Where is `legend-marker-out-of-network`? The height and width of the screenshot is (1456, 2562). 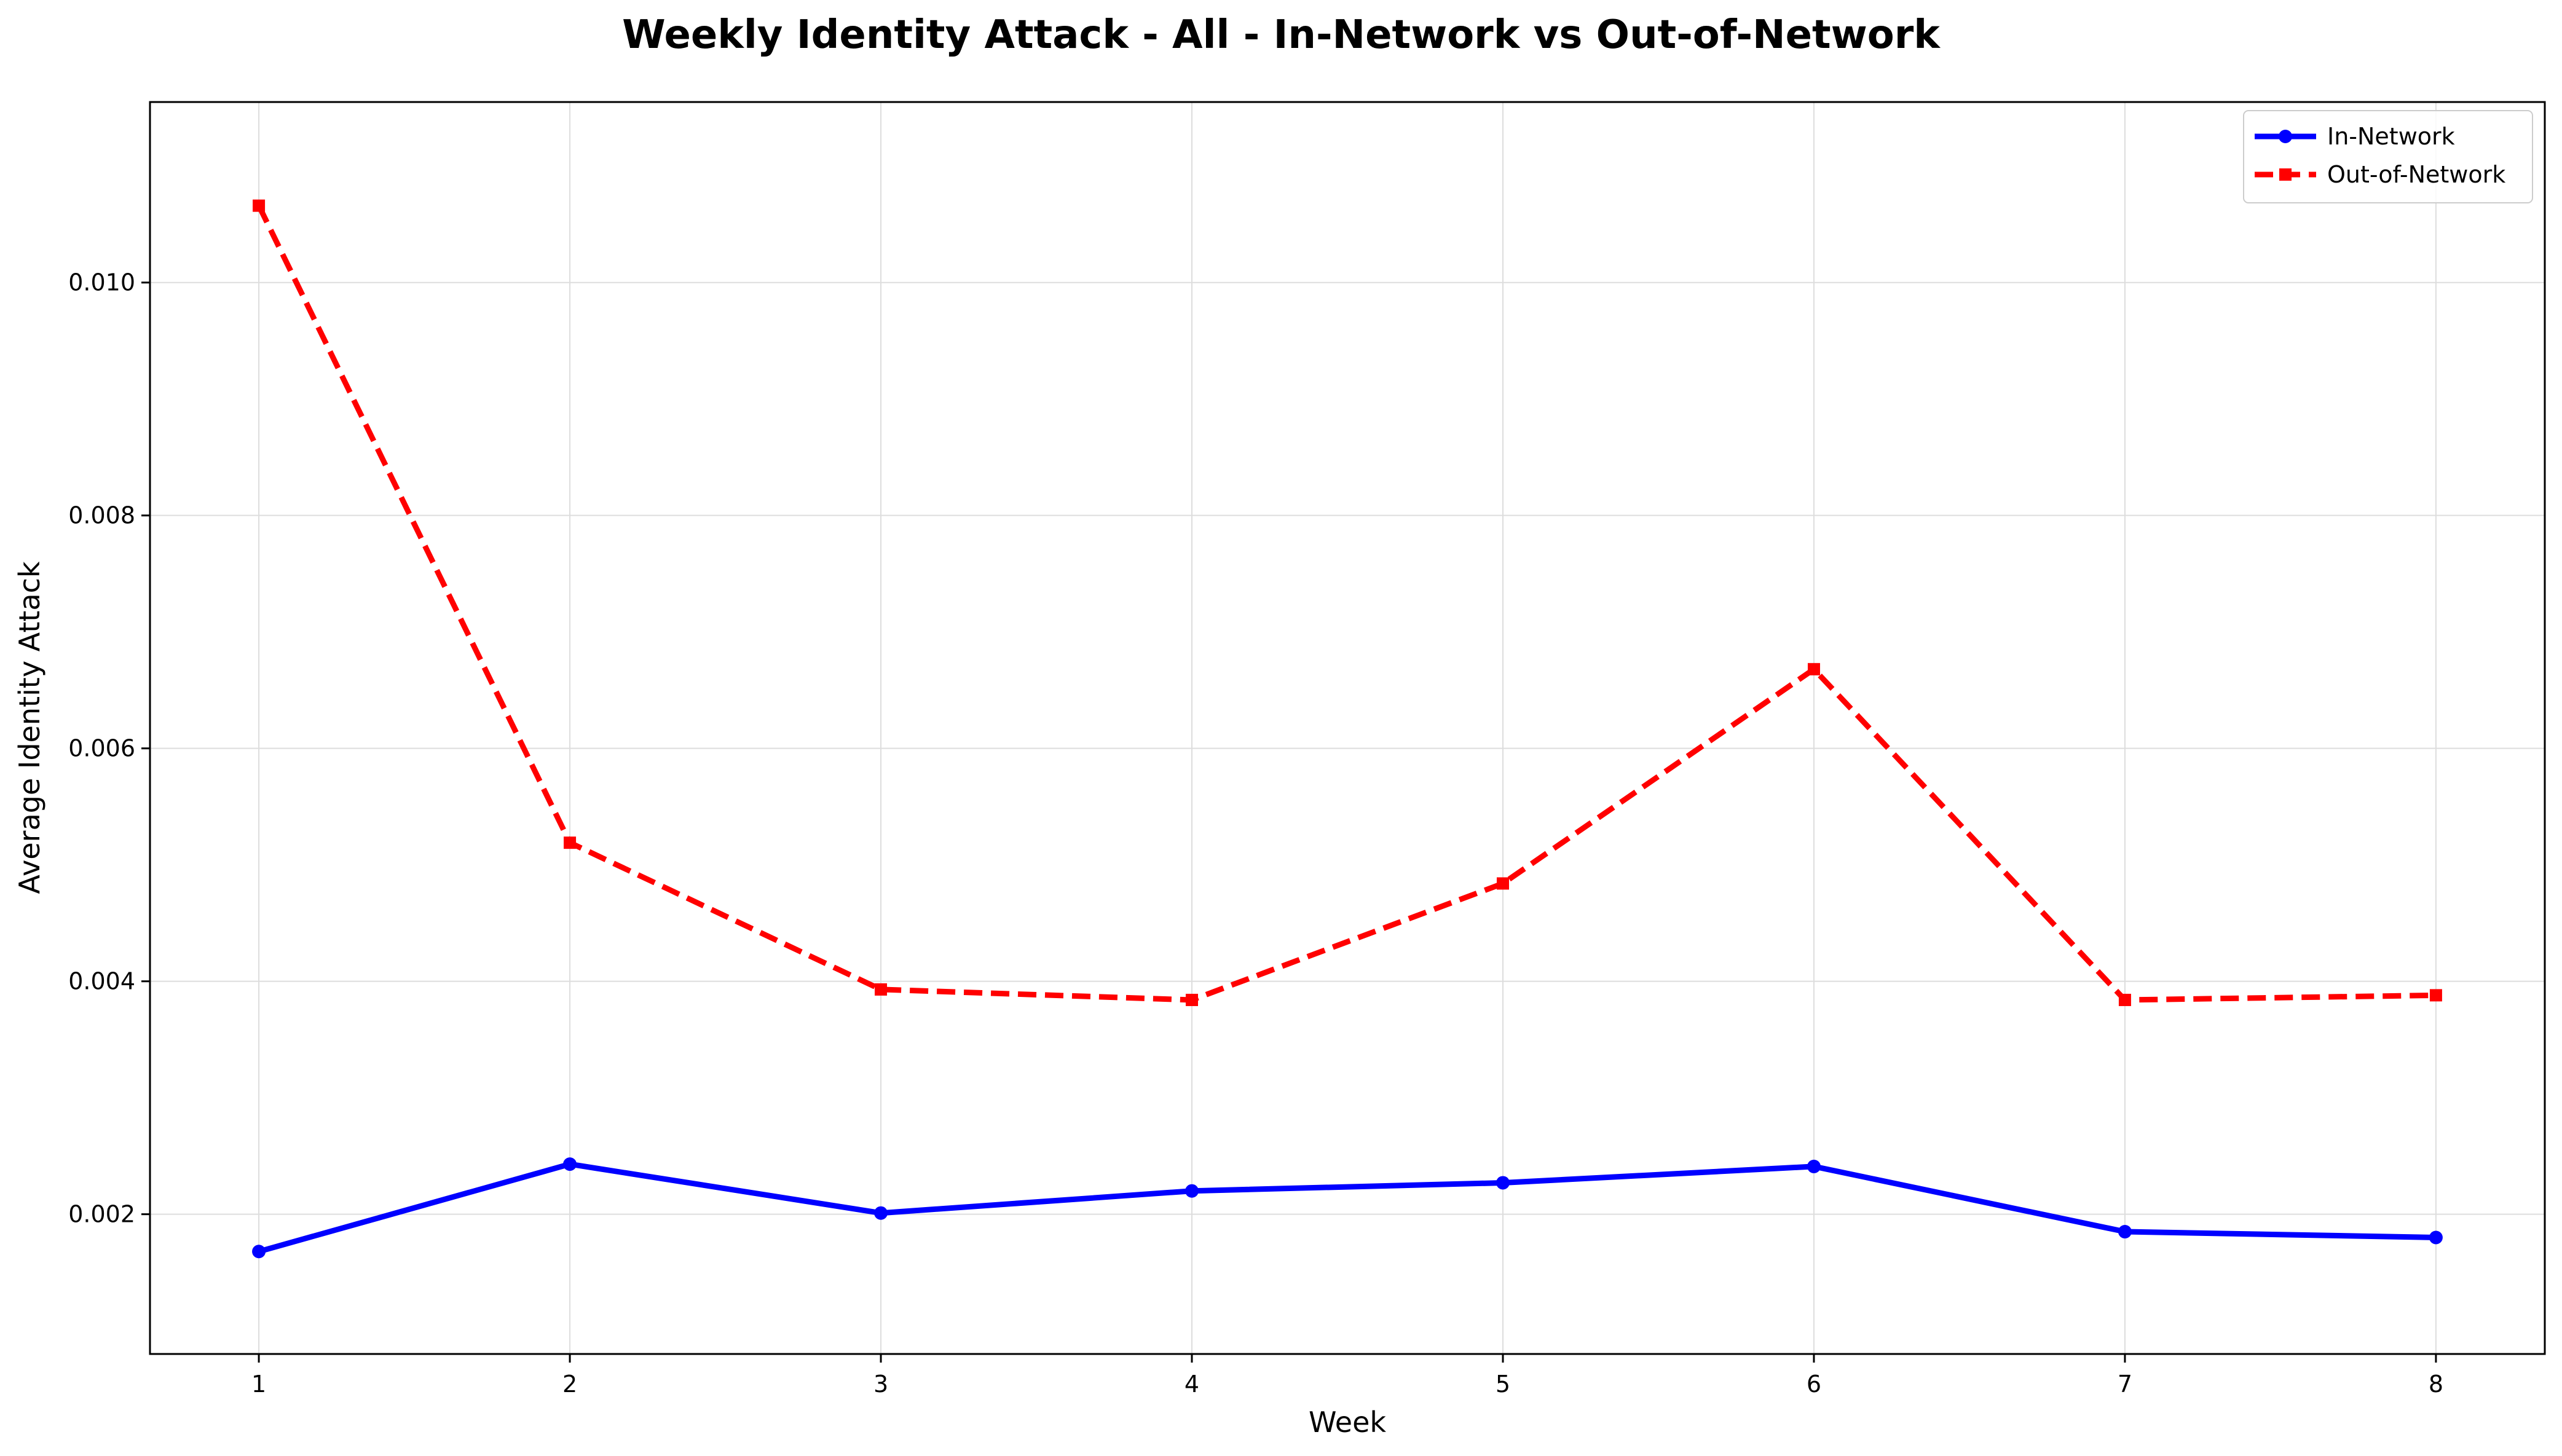
legend-marker-out-of-network is located at coordinates (2285, 174).